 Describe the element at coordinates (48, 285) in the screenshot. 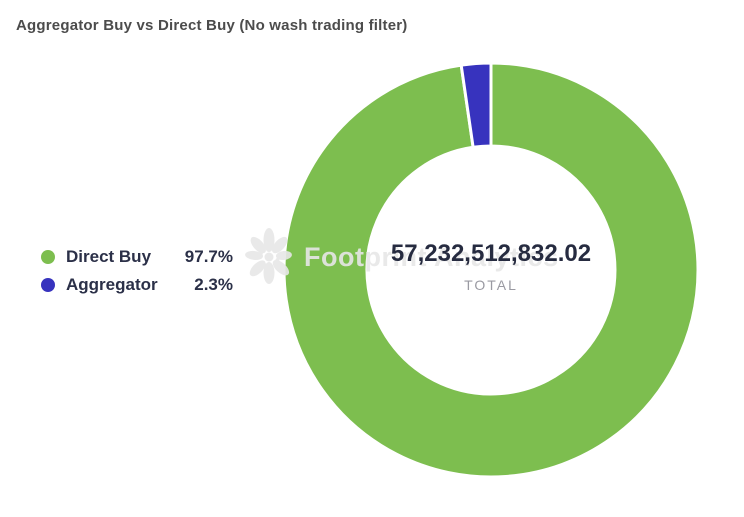

I see `legend-dot-aggregator-icon` at that location.